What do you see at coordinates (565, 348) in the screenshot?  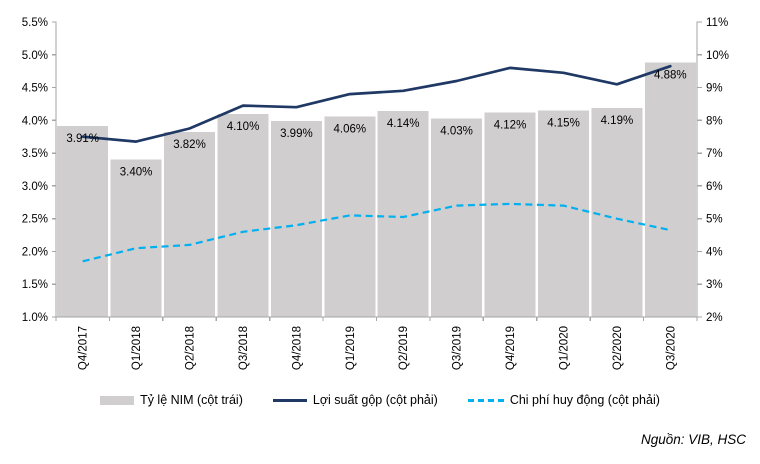 I see `x-label: Q1/2020` at bounding box center [565, 348].